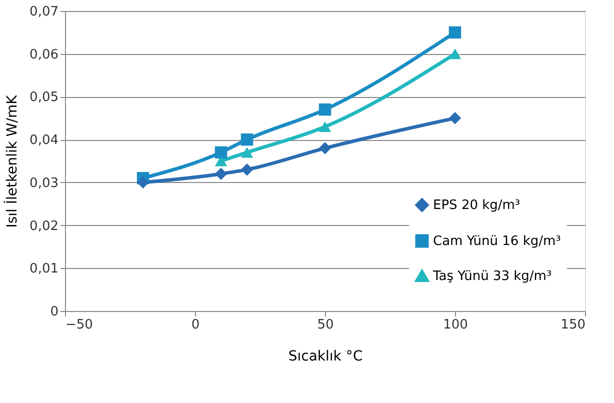 This screenshot has width=614, height=403. I want to click on x-tick-label: 100, so click(455, 325).